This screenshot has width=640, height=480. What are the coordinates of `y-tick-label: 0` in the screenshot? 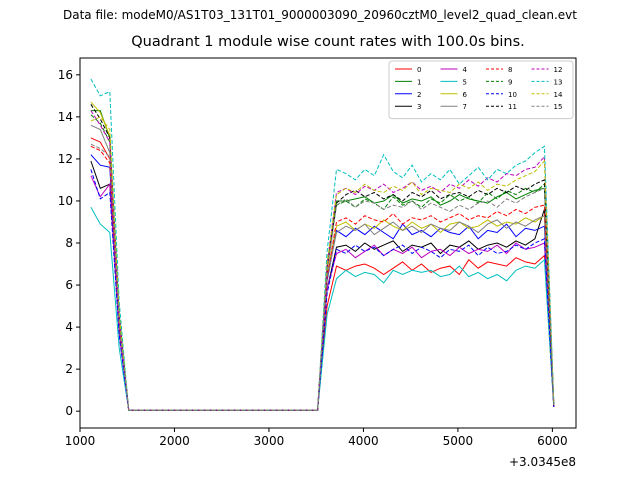 It's located at (69, 411).